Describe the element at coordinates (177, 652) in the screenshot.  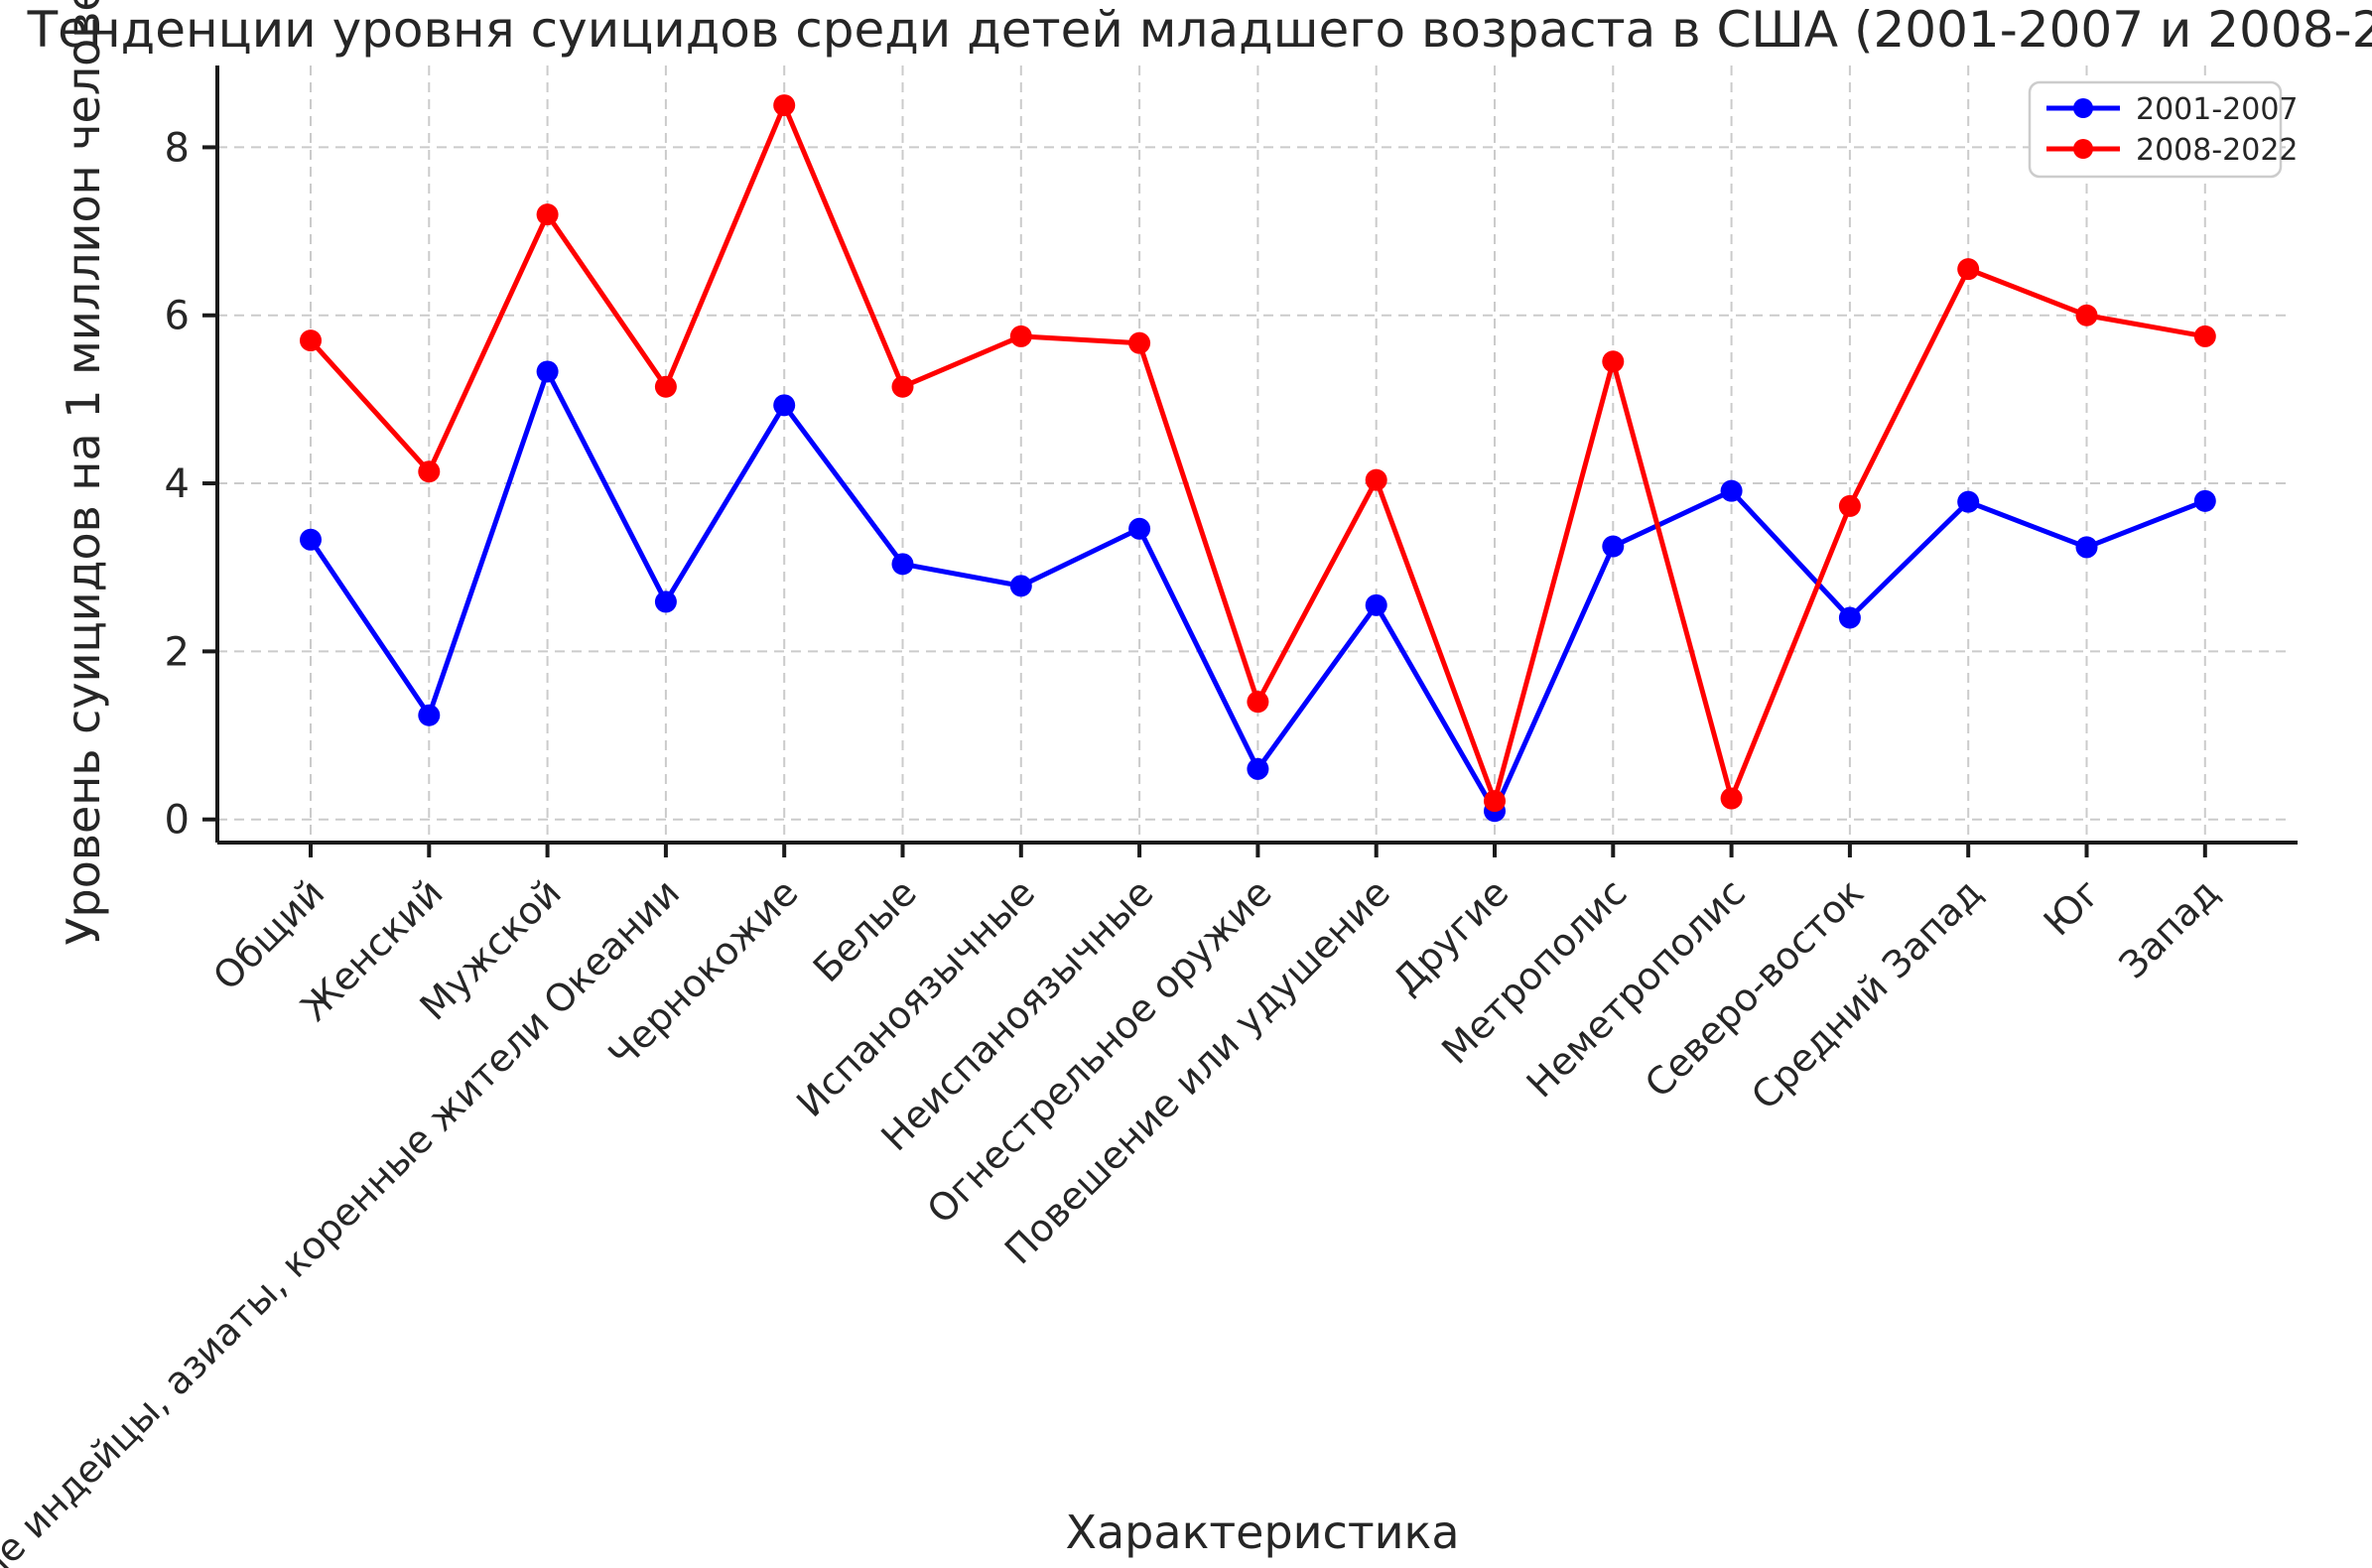
I see `y-tick-label: 2` at that location.